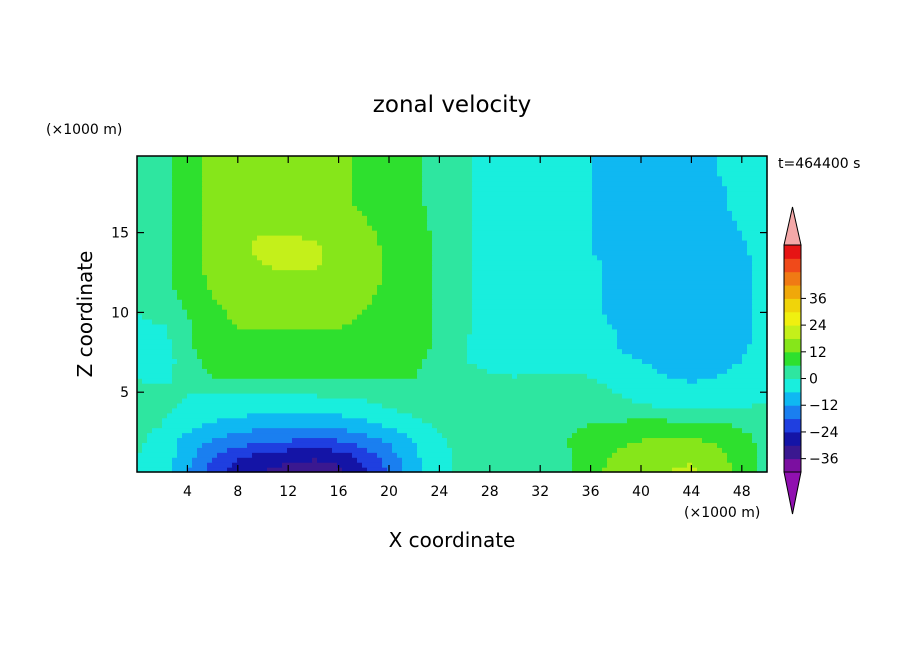 This screenshot has width=904, height=654. I want to click on colorbar: 36 24 12 0 −12 −24 −36, so click(811, 360).